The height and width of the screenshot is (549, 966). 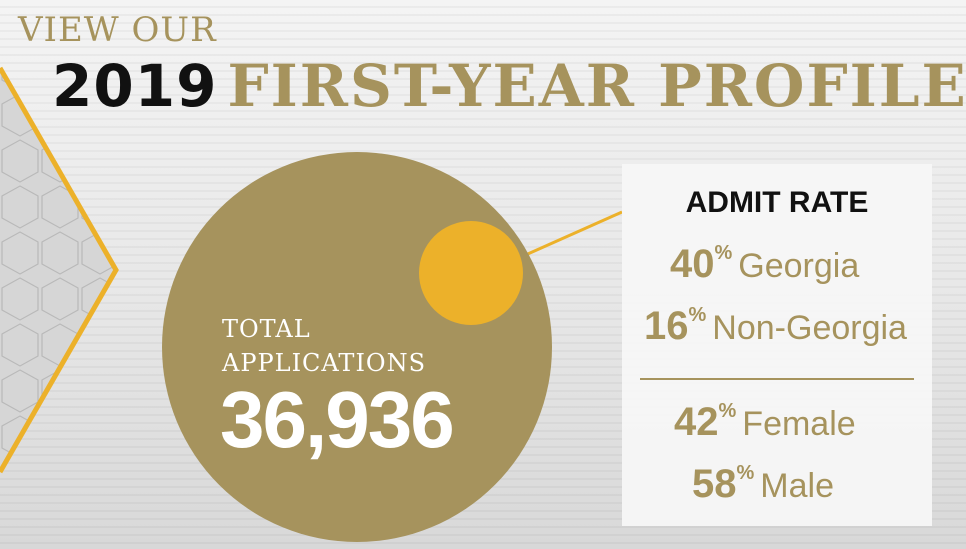 I want to click on stat-female: 42% Female, so click(x=765, y=422).